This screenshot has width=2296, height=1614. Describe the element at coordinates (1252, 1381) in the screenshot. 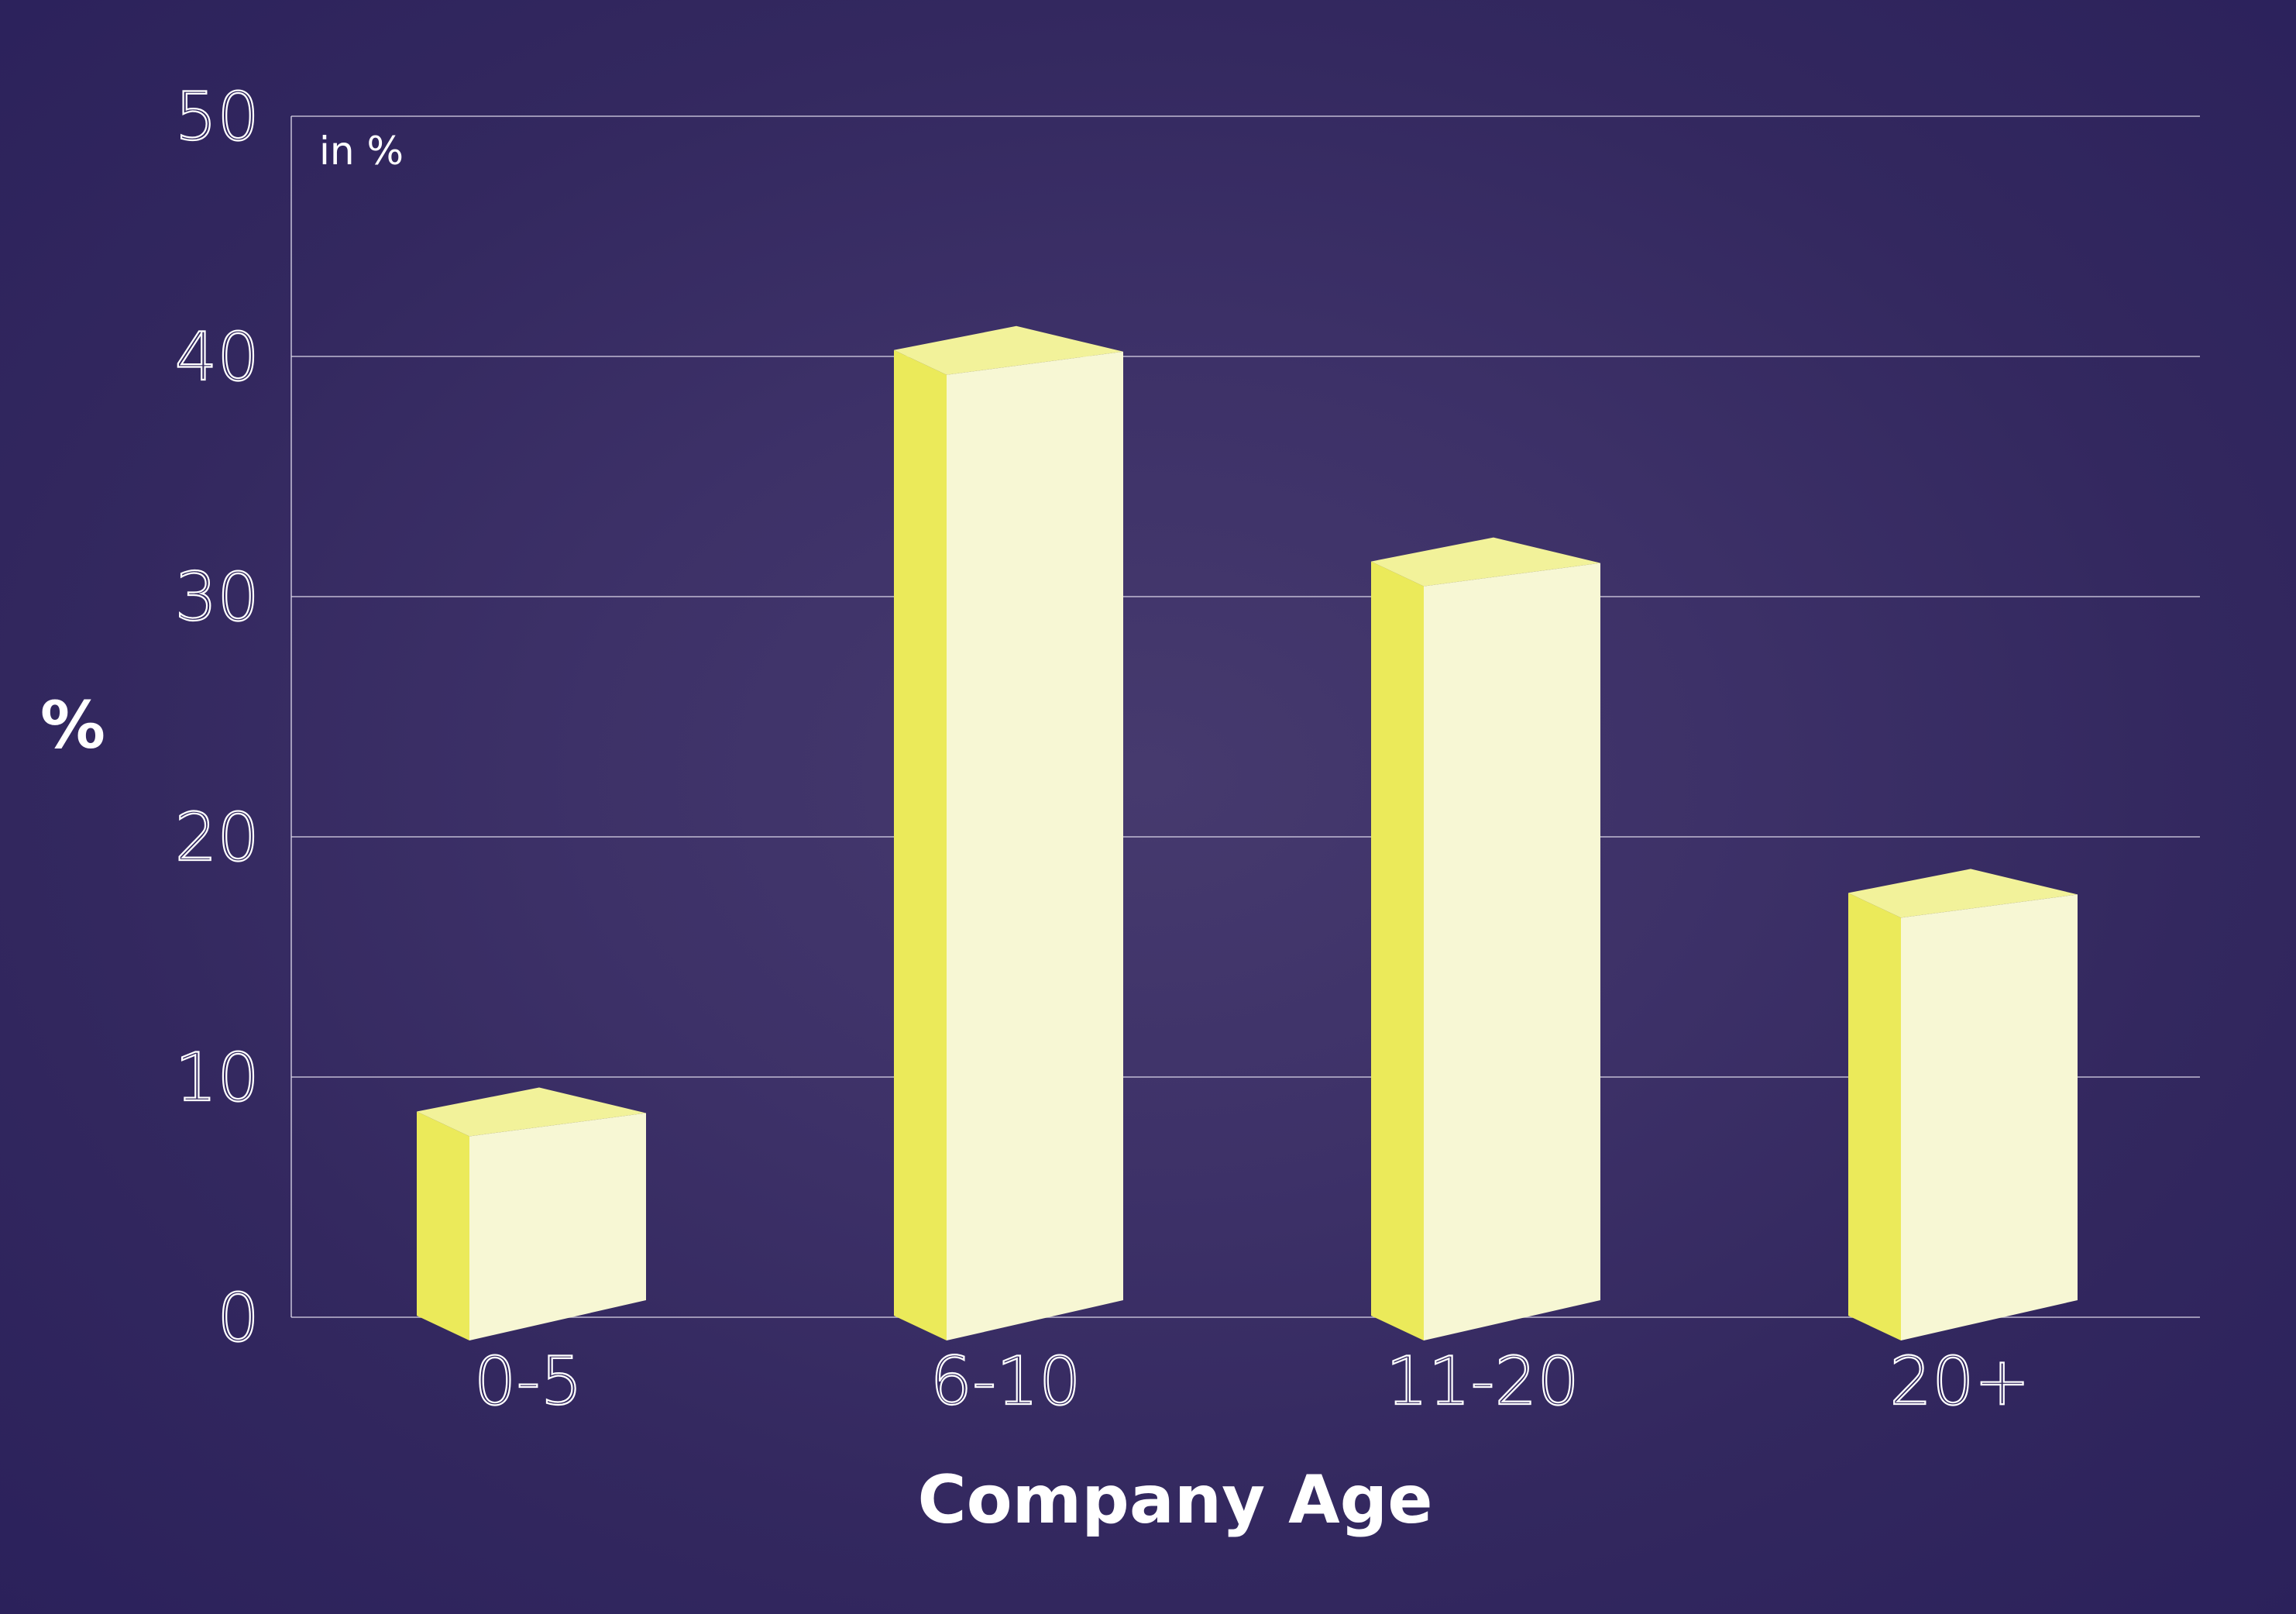

I see `x-tick-labels: 0-5 6-10 11-20 20+` at that location.